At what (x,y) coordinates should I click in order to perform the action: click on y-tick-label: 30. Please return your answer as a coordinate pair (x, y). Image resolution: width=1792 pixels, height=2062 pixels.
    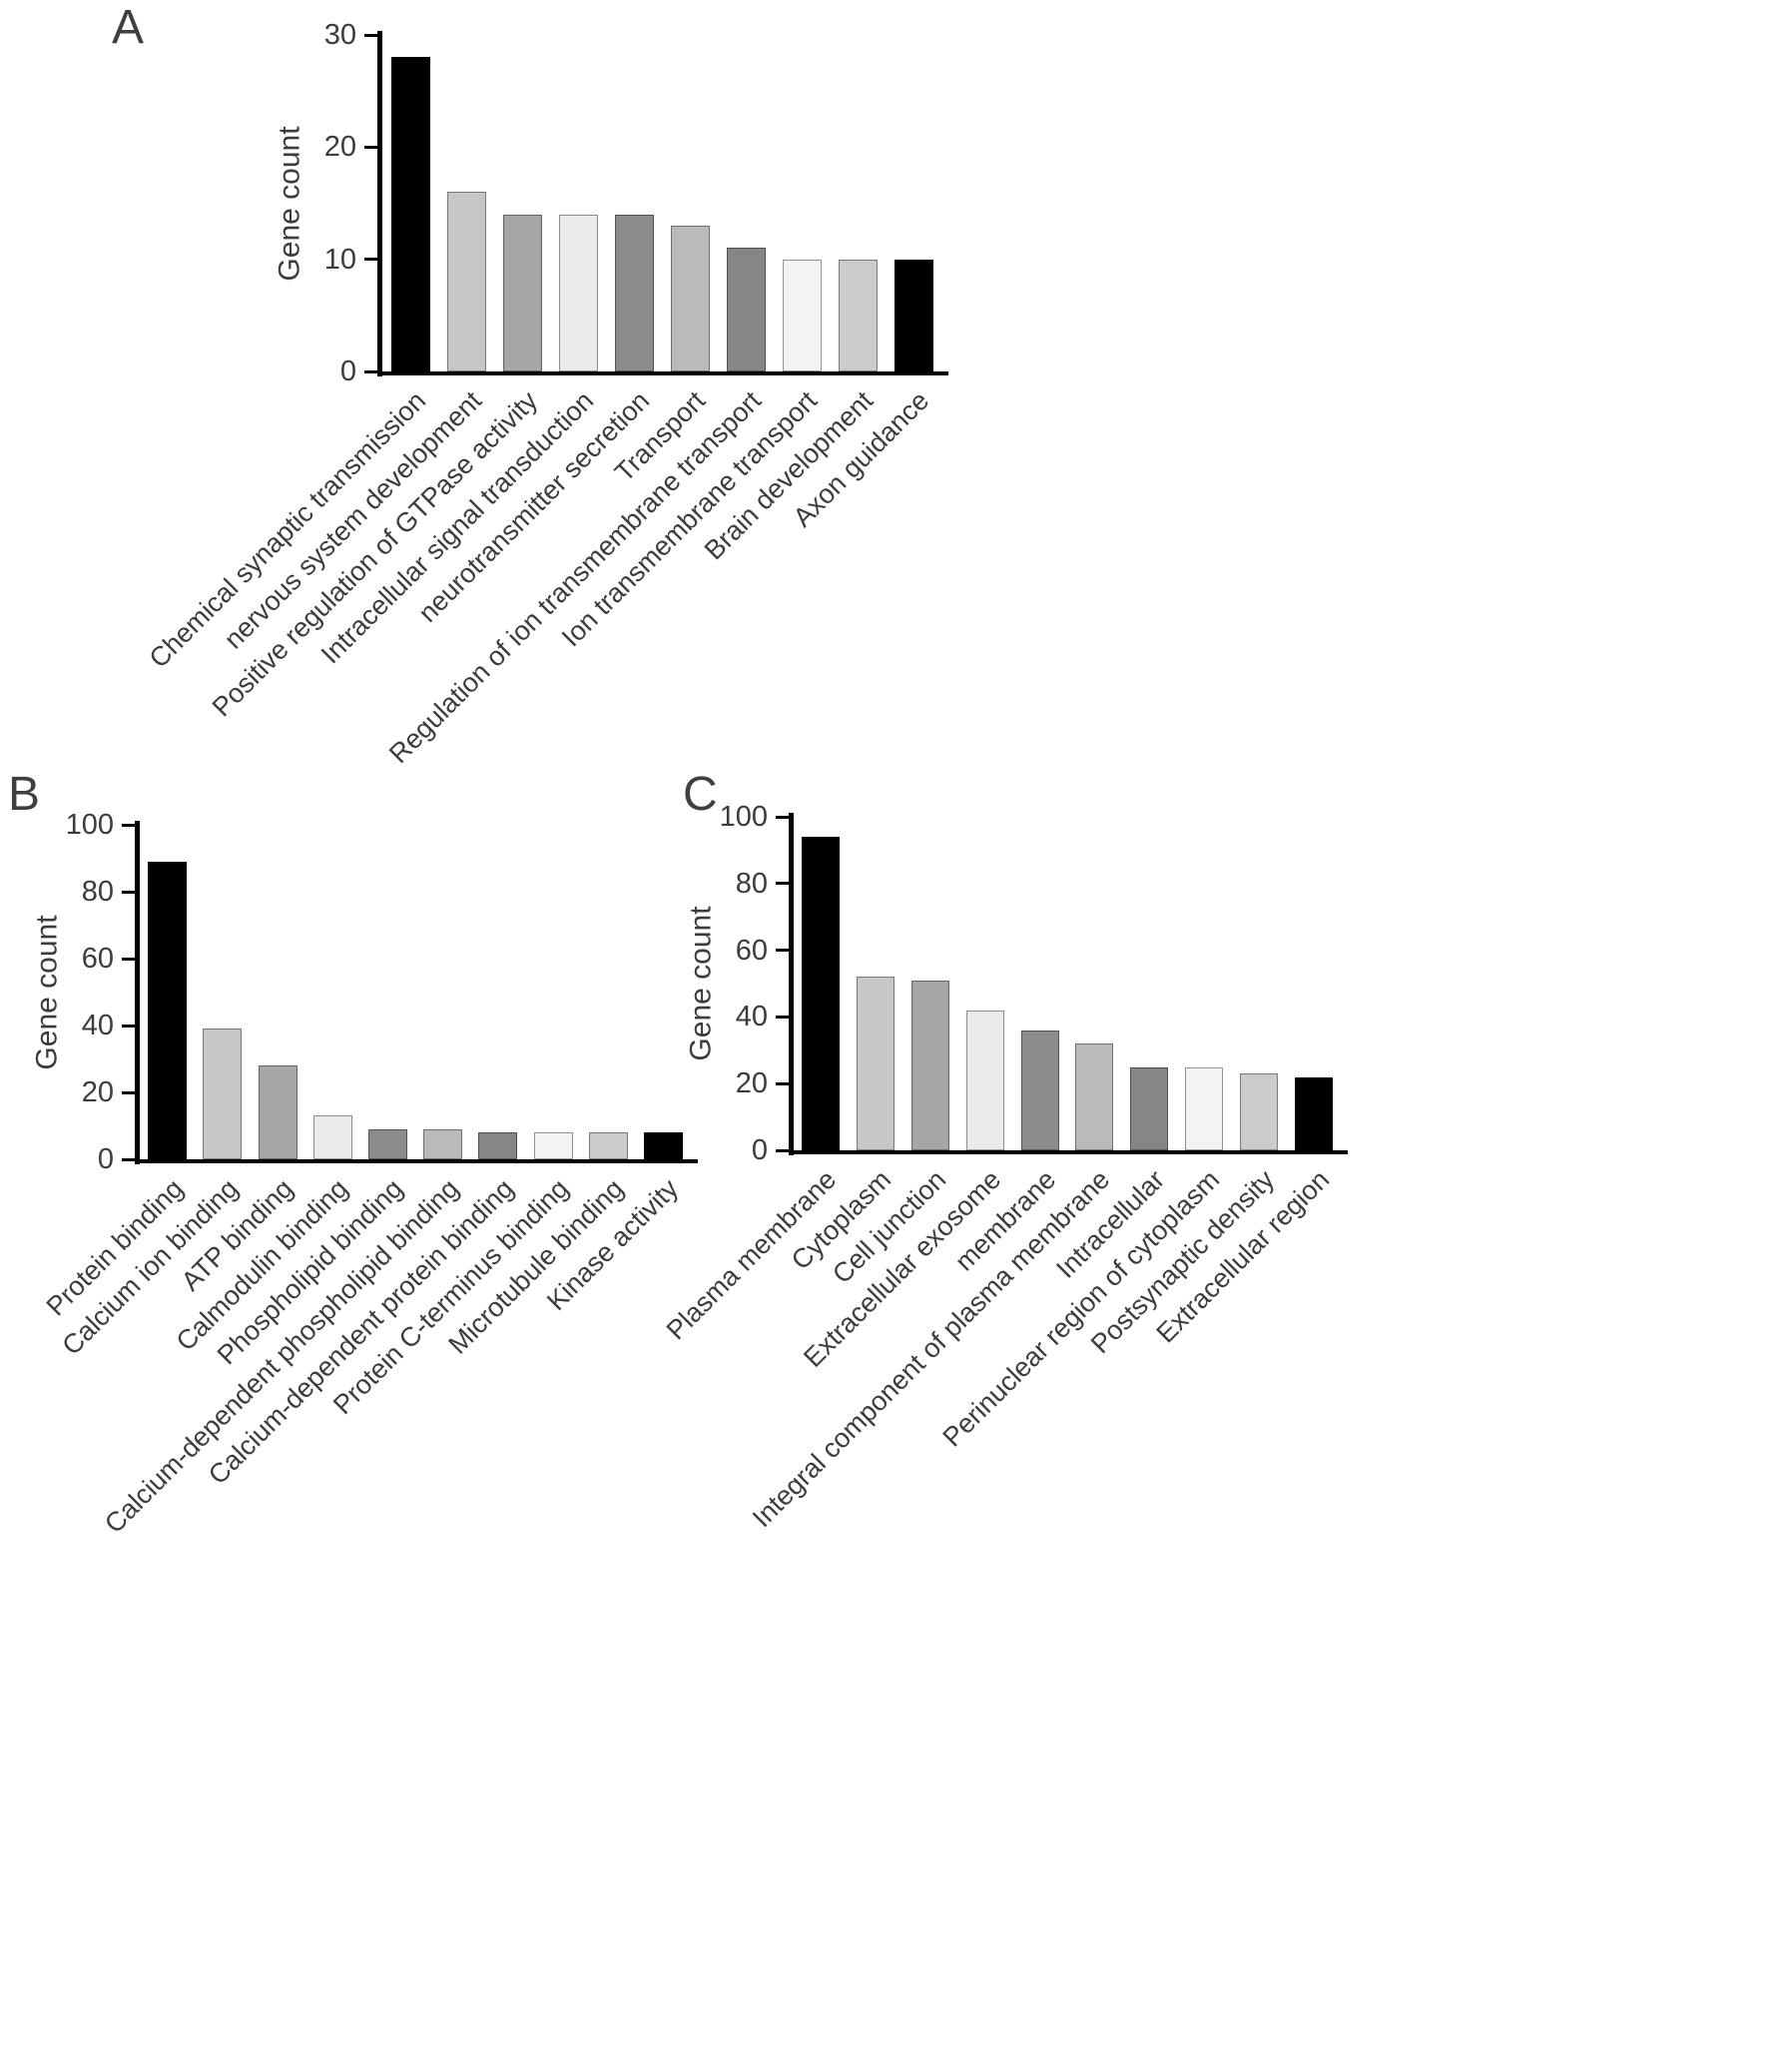
    Looking at the image, I should click on (339, 35).